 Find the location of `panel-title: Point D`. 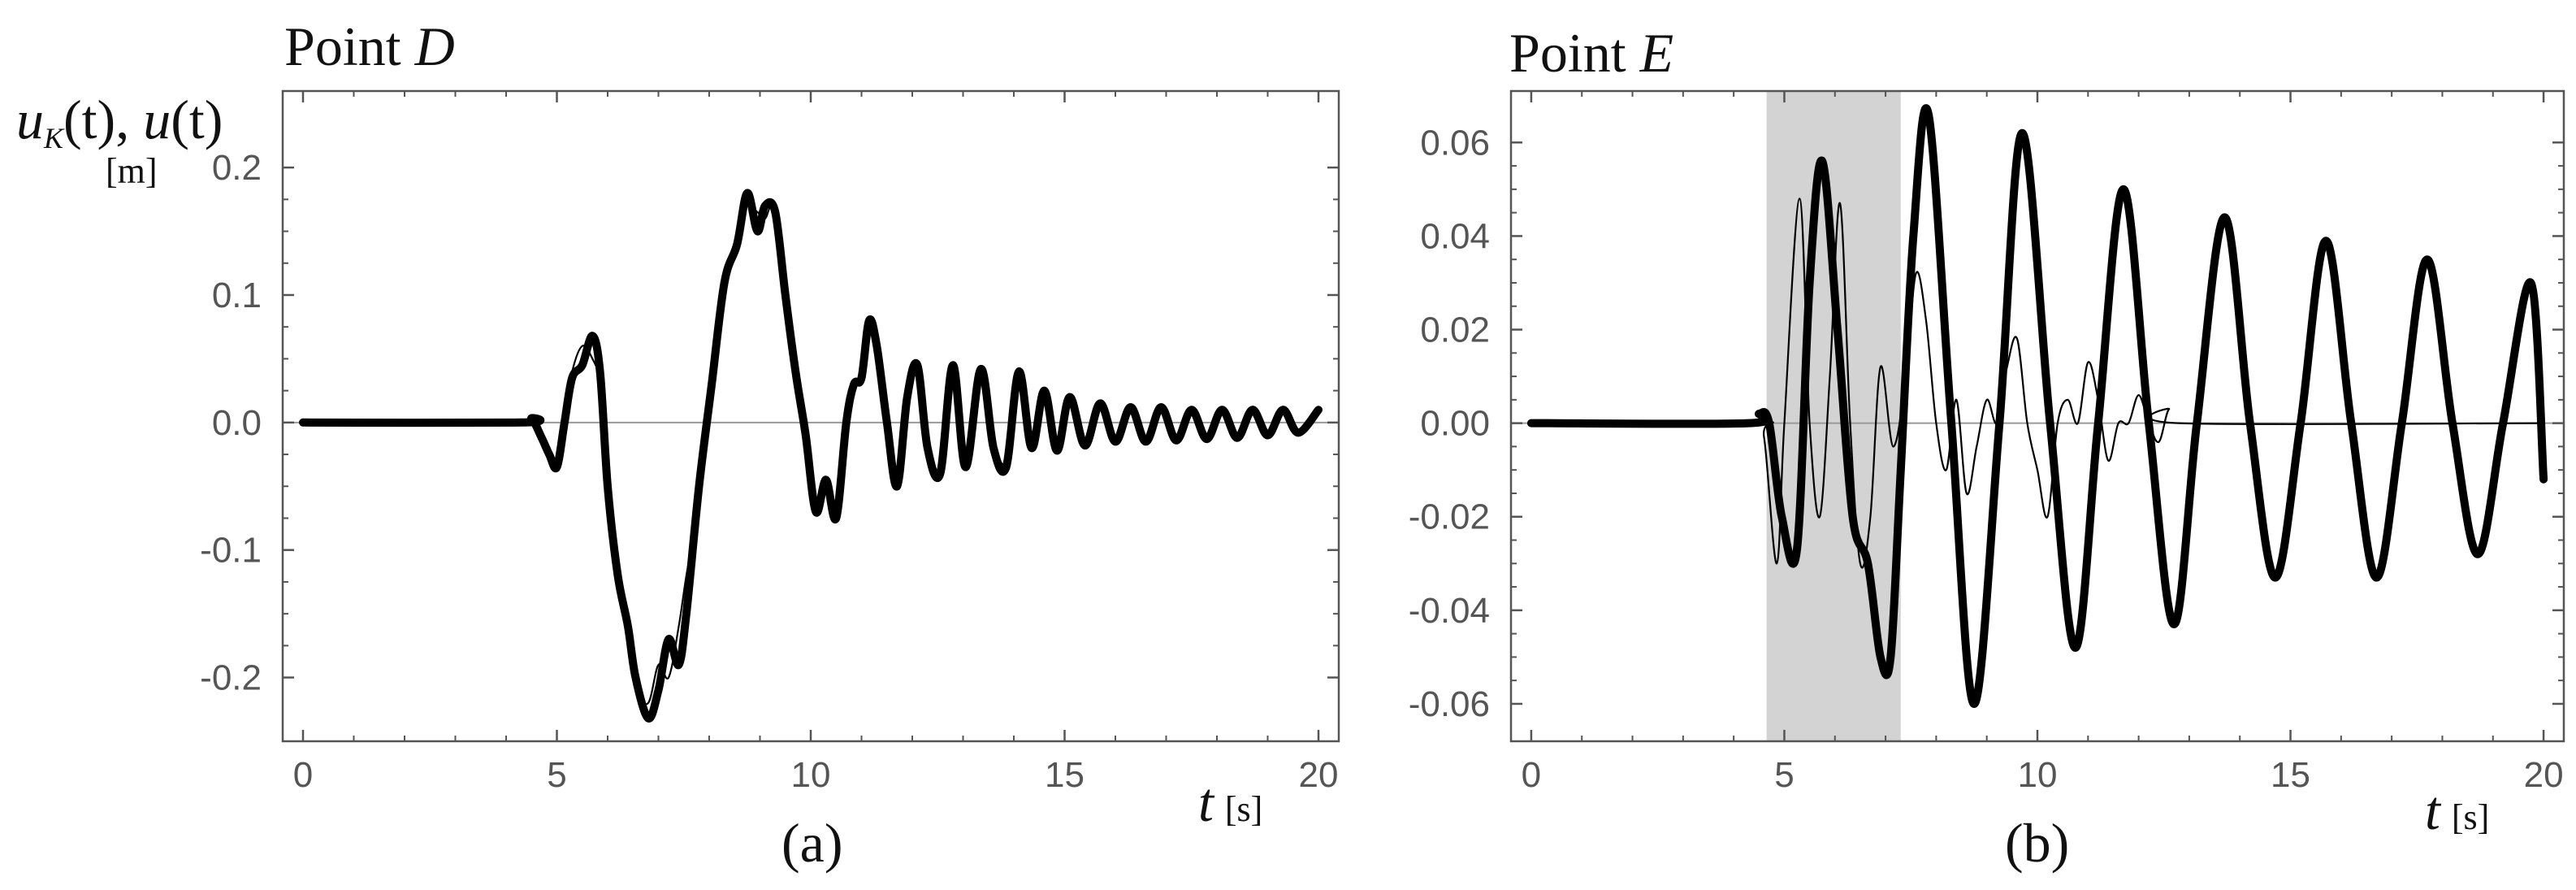

panel-title: Point D is located at coordinates (369, 46).